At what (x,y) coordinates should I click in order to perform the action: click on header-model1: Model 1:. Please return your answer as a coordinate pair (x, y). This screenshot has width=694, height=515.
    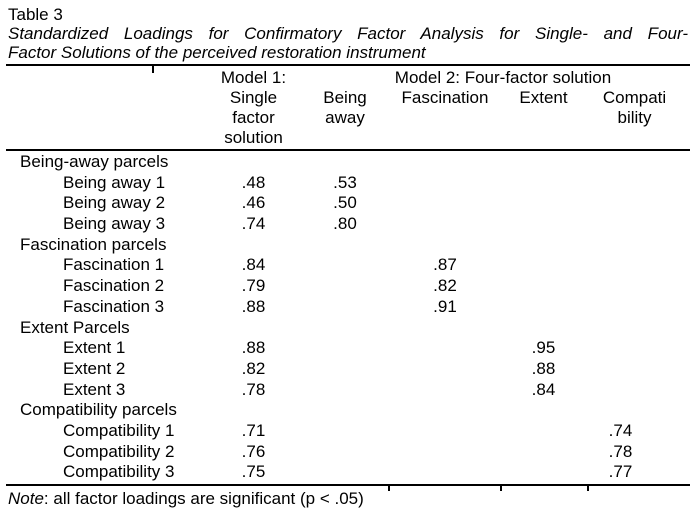
    Looking at the image, I should click on (253, 77).